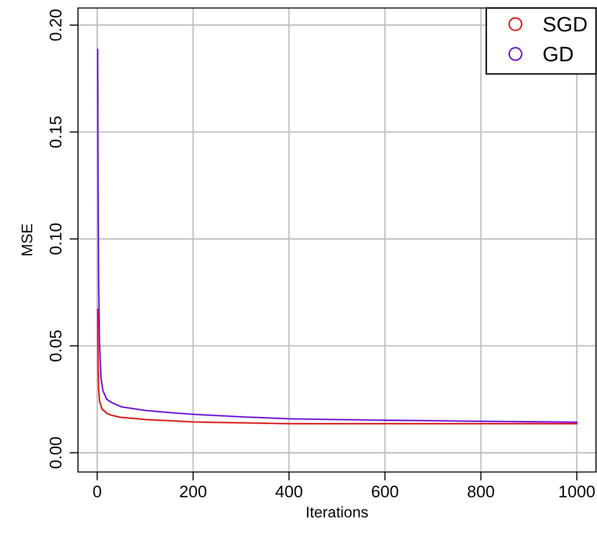  Describe the element at coordinates (56, 25) in the screenshot. I see `y-tick-label: 0.20` at that location.